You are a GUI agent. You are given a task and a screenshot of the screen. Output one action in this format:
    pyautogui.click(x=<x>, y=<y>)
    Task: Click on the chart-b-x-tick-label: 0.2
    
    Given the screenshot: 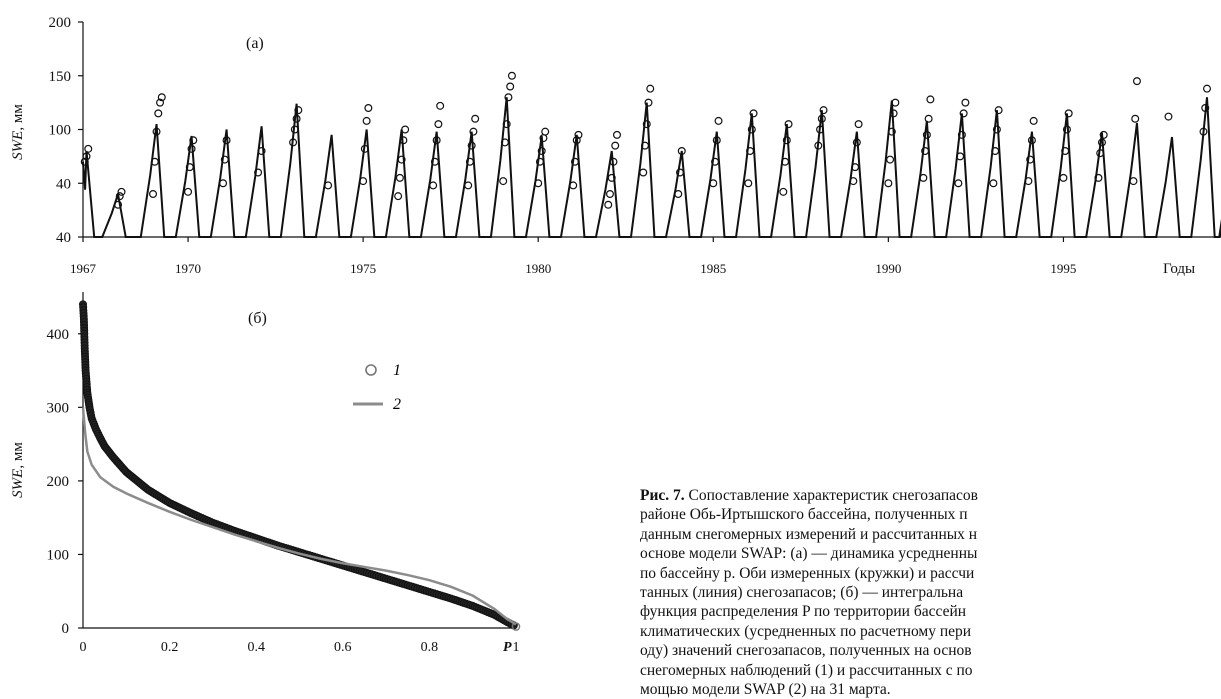 What is the action you would take?
    pyautogui.click(x=170, y=646)
    